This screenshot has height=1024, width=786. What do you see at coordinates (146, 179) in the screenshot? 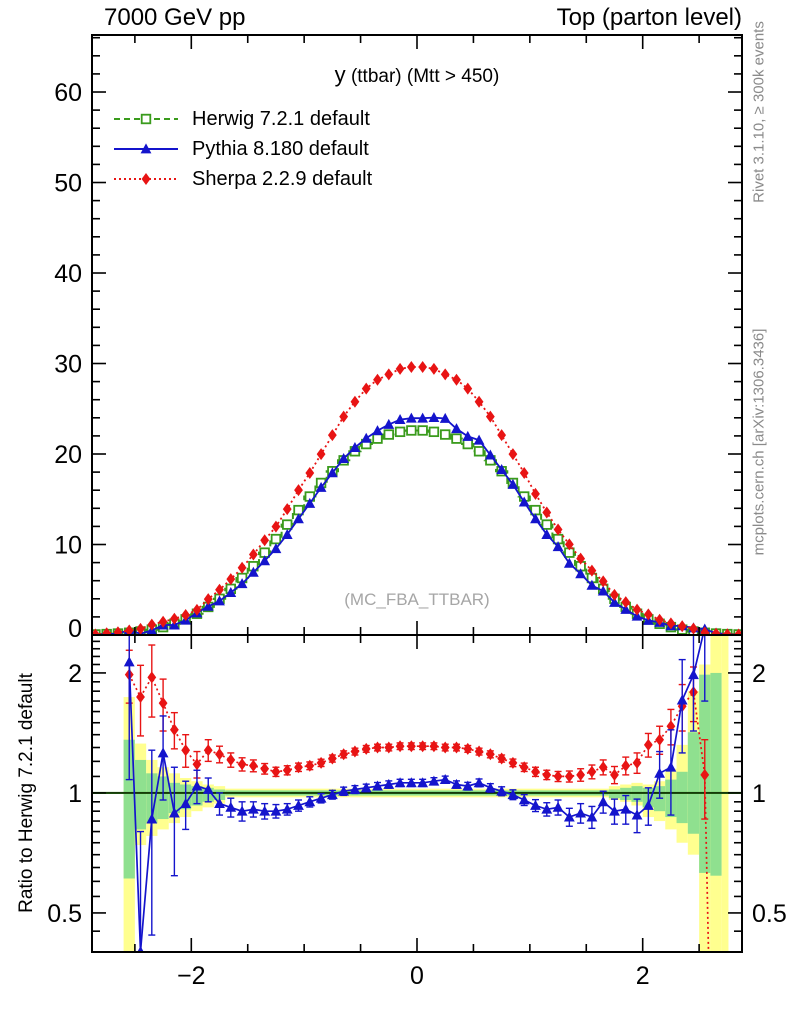
I see `sherpa-legend-marker-icon` at bounding box center [146, 179].